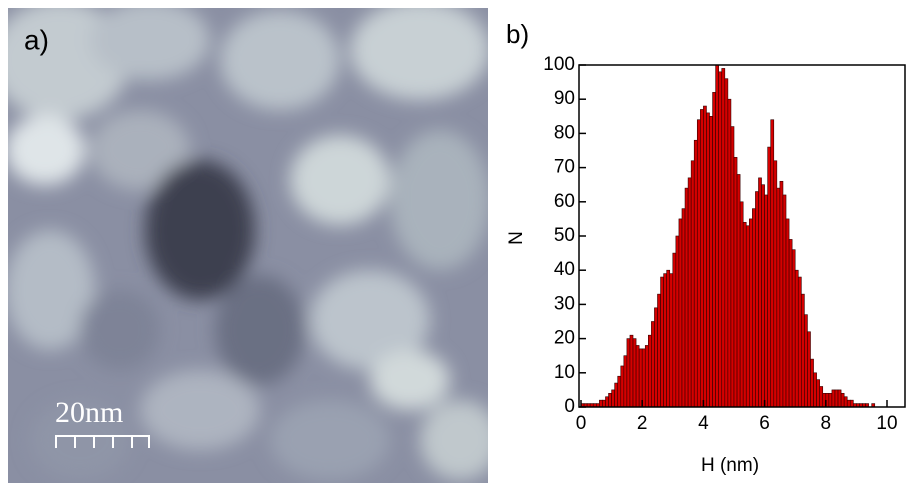 Image resolution: width=907 pixels, height=488 pixels. What do you see at coordinates (564, 167) in the screenshot?
I see `y-tick-label: 70` at bounding box center [564, 167].